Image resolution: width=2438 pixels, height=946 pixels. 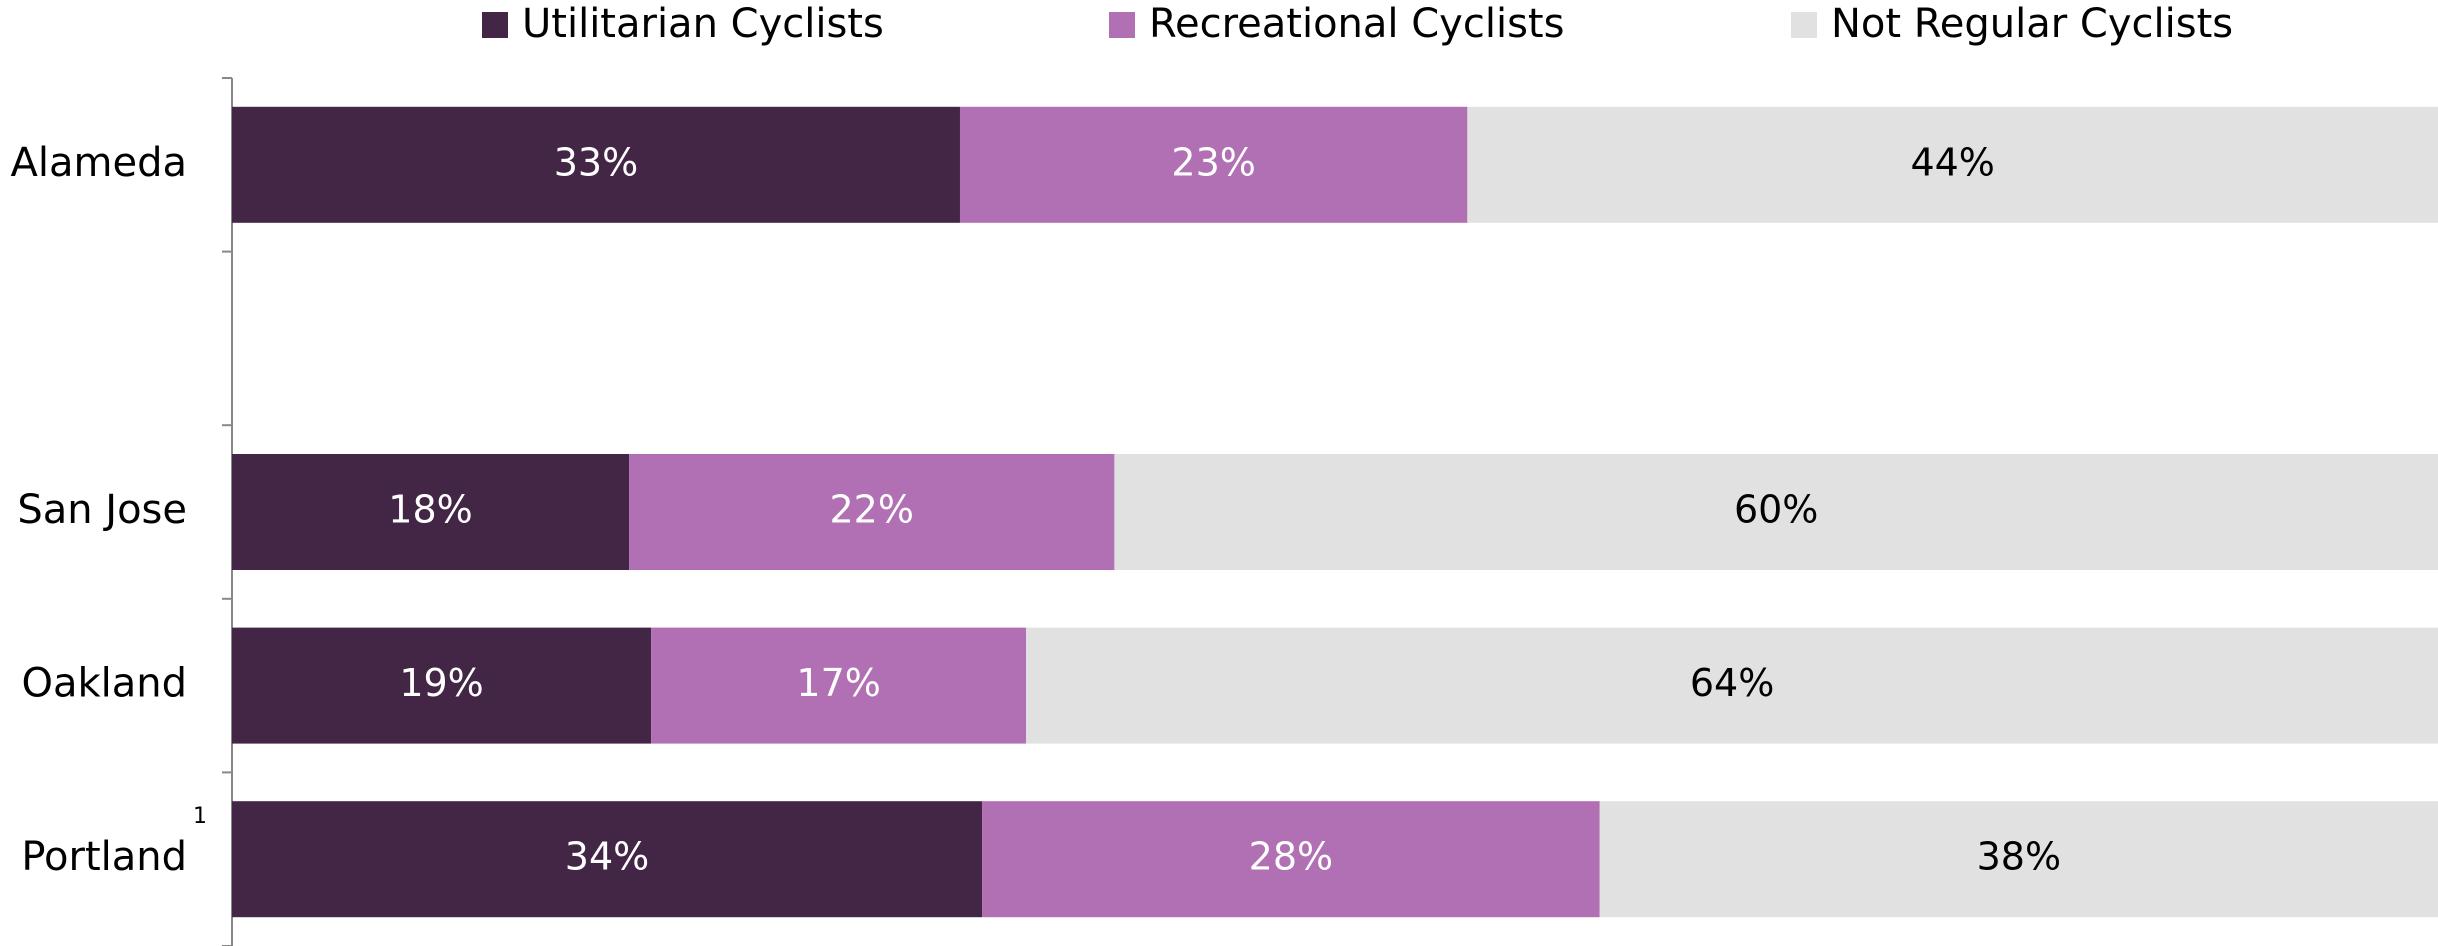 I want to click on footnote-marker: 1, so click(x=200, y=816).